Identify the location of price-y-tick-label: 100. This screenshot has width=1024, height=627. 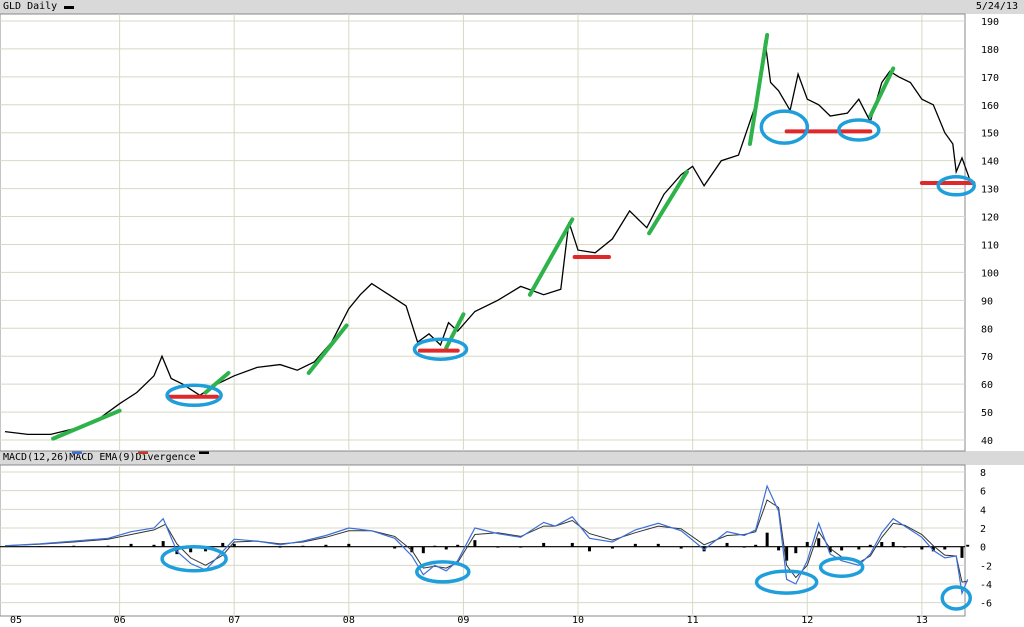
(990, 273).